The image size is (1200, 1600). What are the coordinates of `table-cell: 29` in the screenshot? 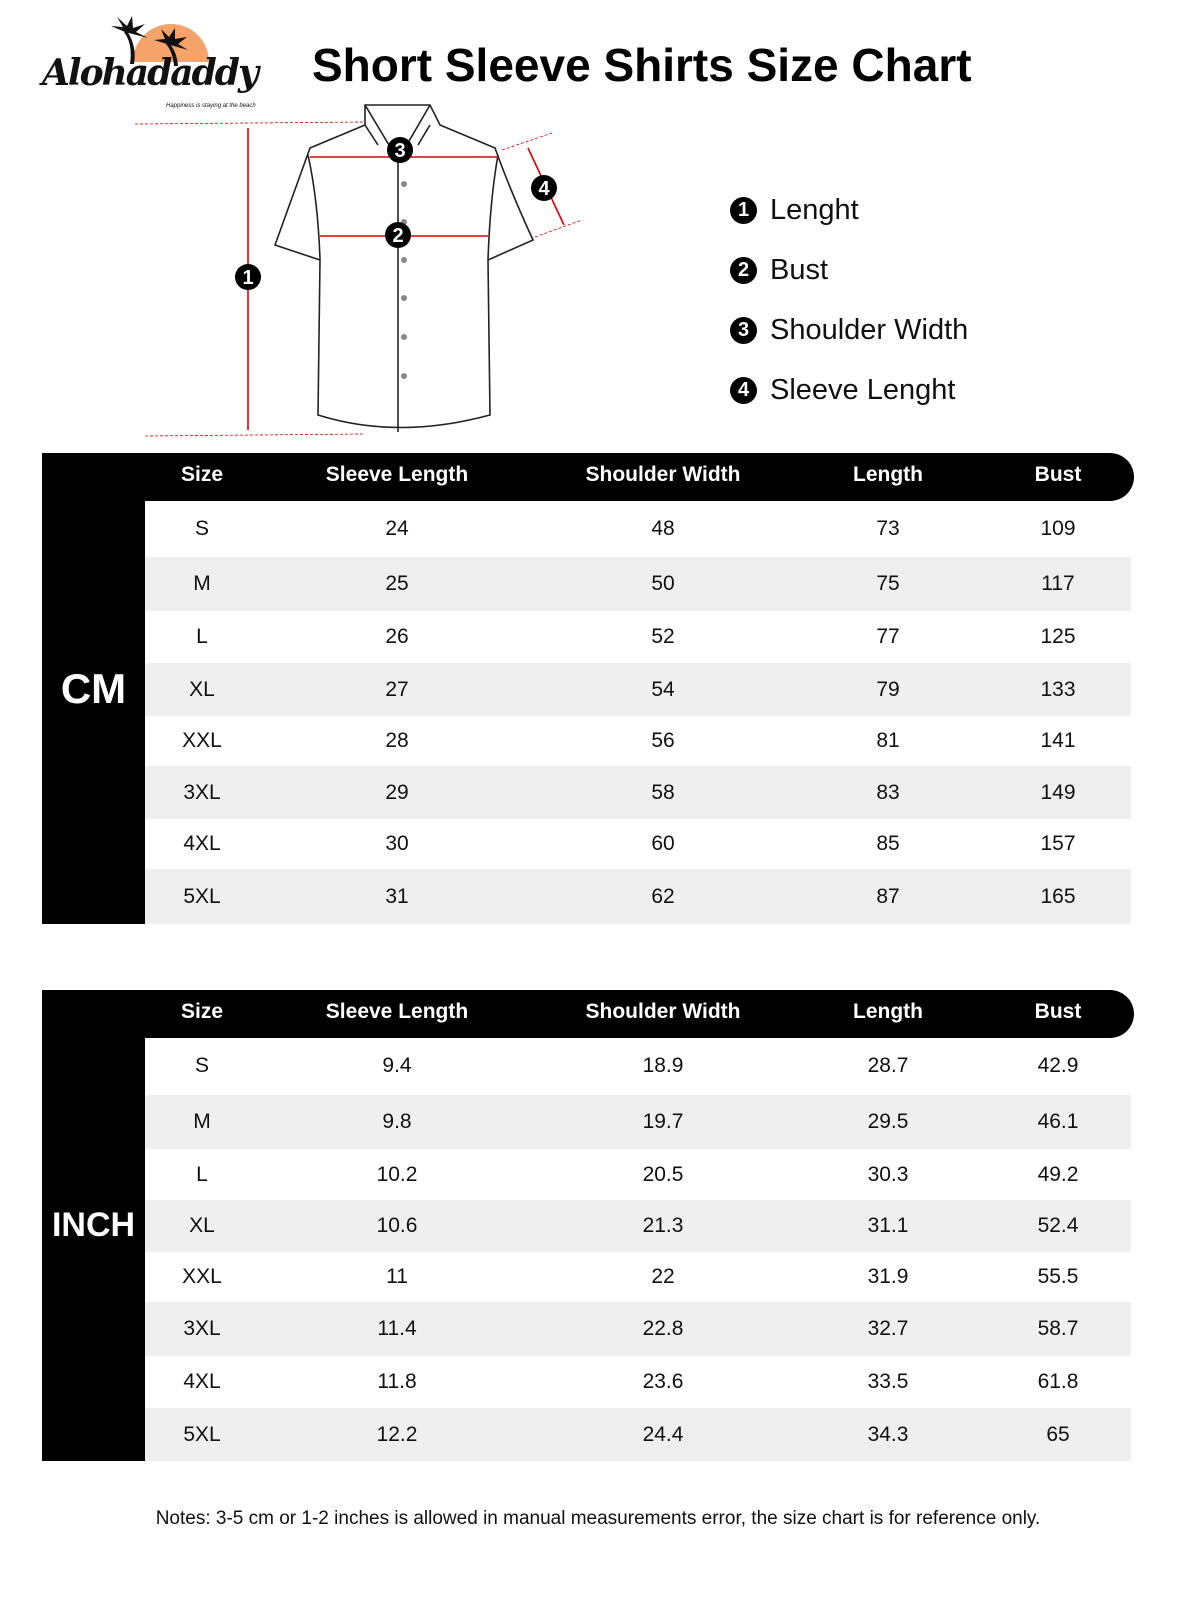 It's located at (397, 792).